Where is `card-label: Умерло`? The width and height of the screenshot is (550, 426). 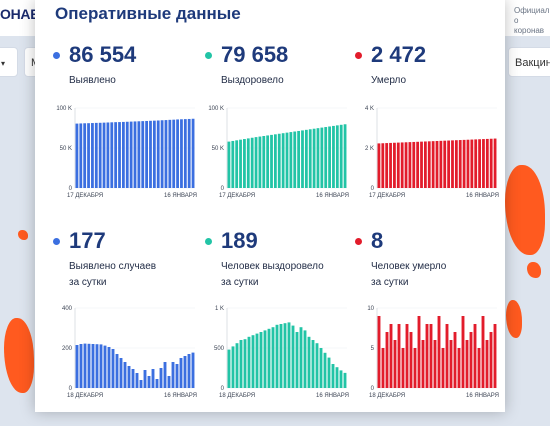
card-label: Умерло is located at coordinates (389, 80).